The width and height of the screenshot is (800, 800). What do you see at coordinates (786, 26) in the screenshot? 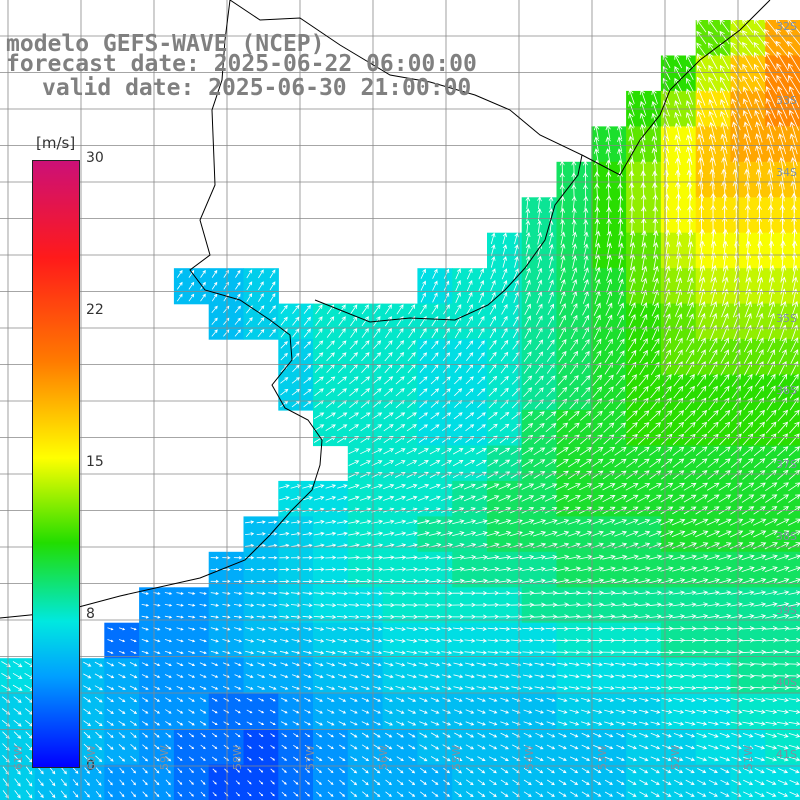
I see `lat-label: 32S` at bounding box center [786, 26].